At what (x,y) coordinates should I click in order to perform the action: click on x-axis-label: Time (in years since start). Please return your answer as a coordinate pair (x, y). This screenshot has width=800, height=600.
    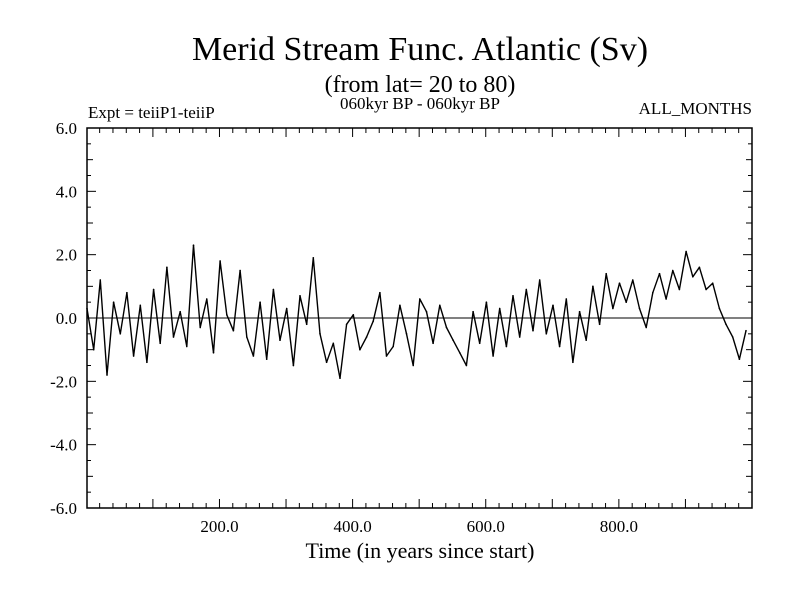
    Looking at the image, I should click on (420, 550).